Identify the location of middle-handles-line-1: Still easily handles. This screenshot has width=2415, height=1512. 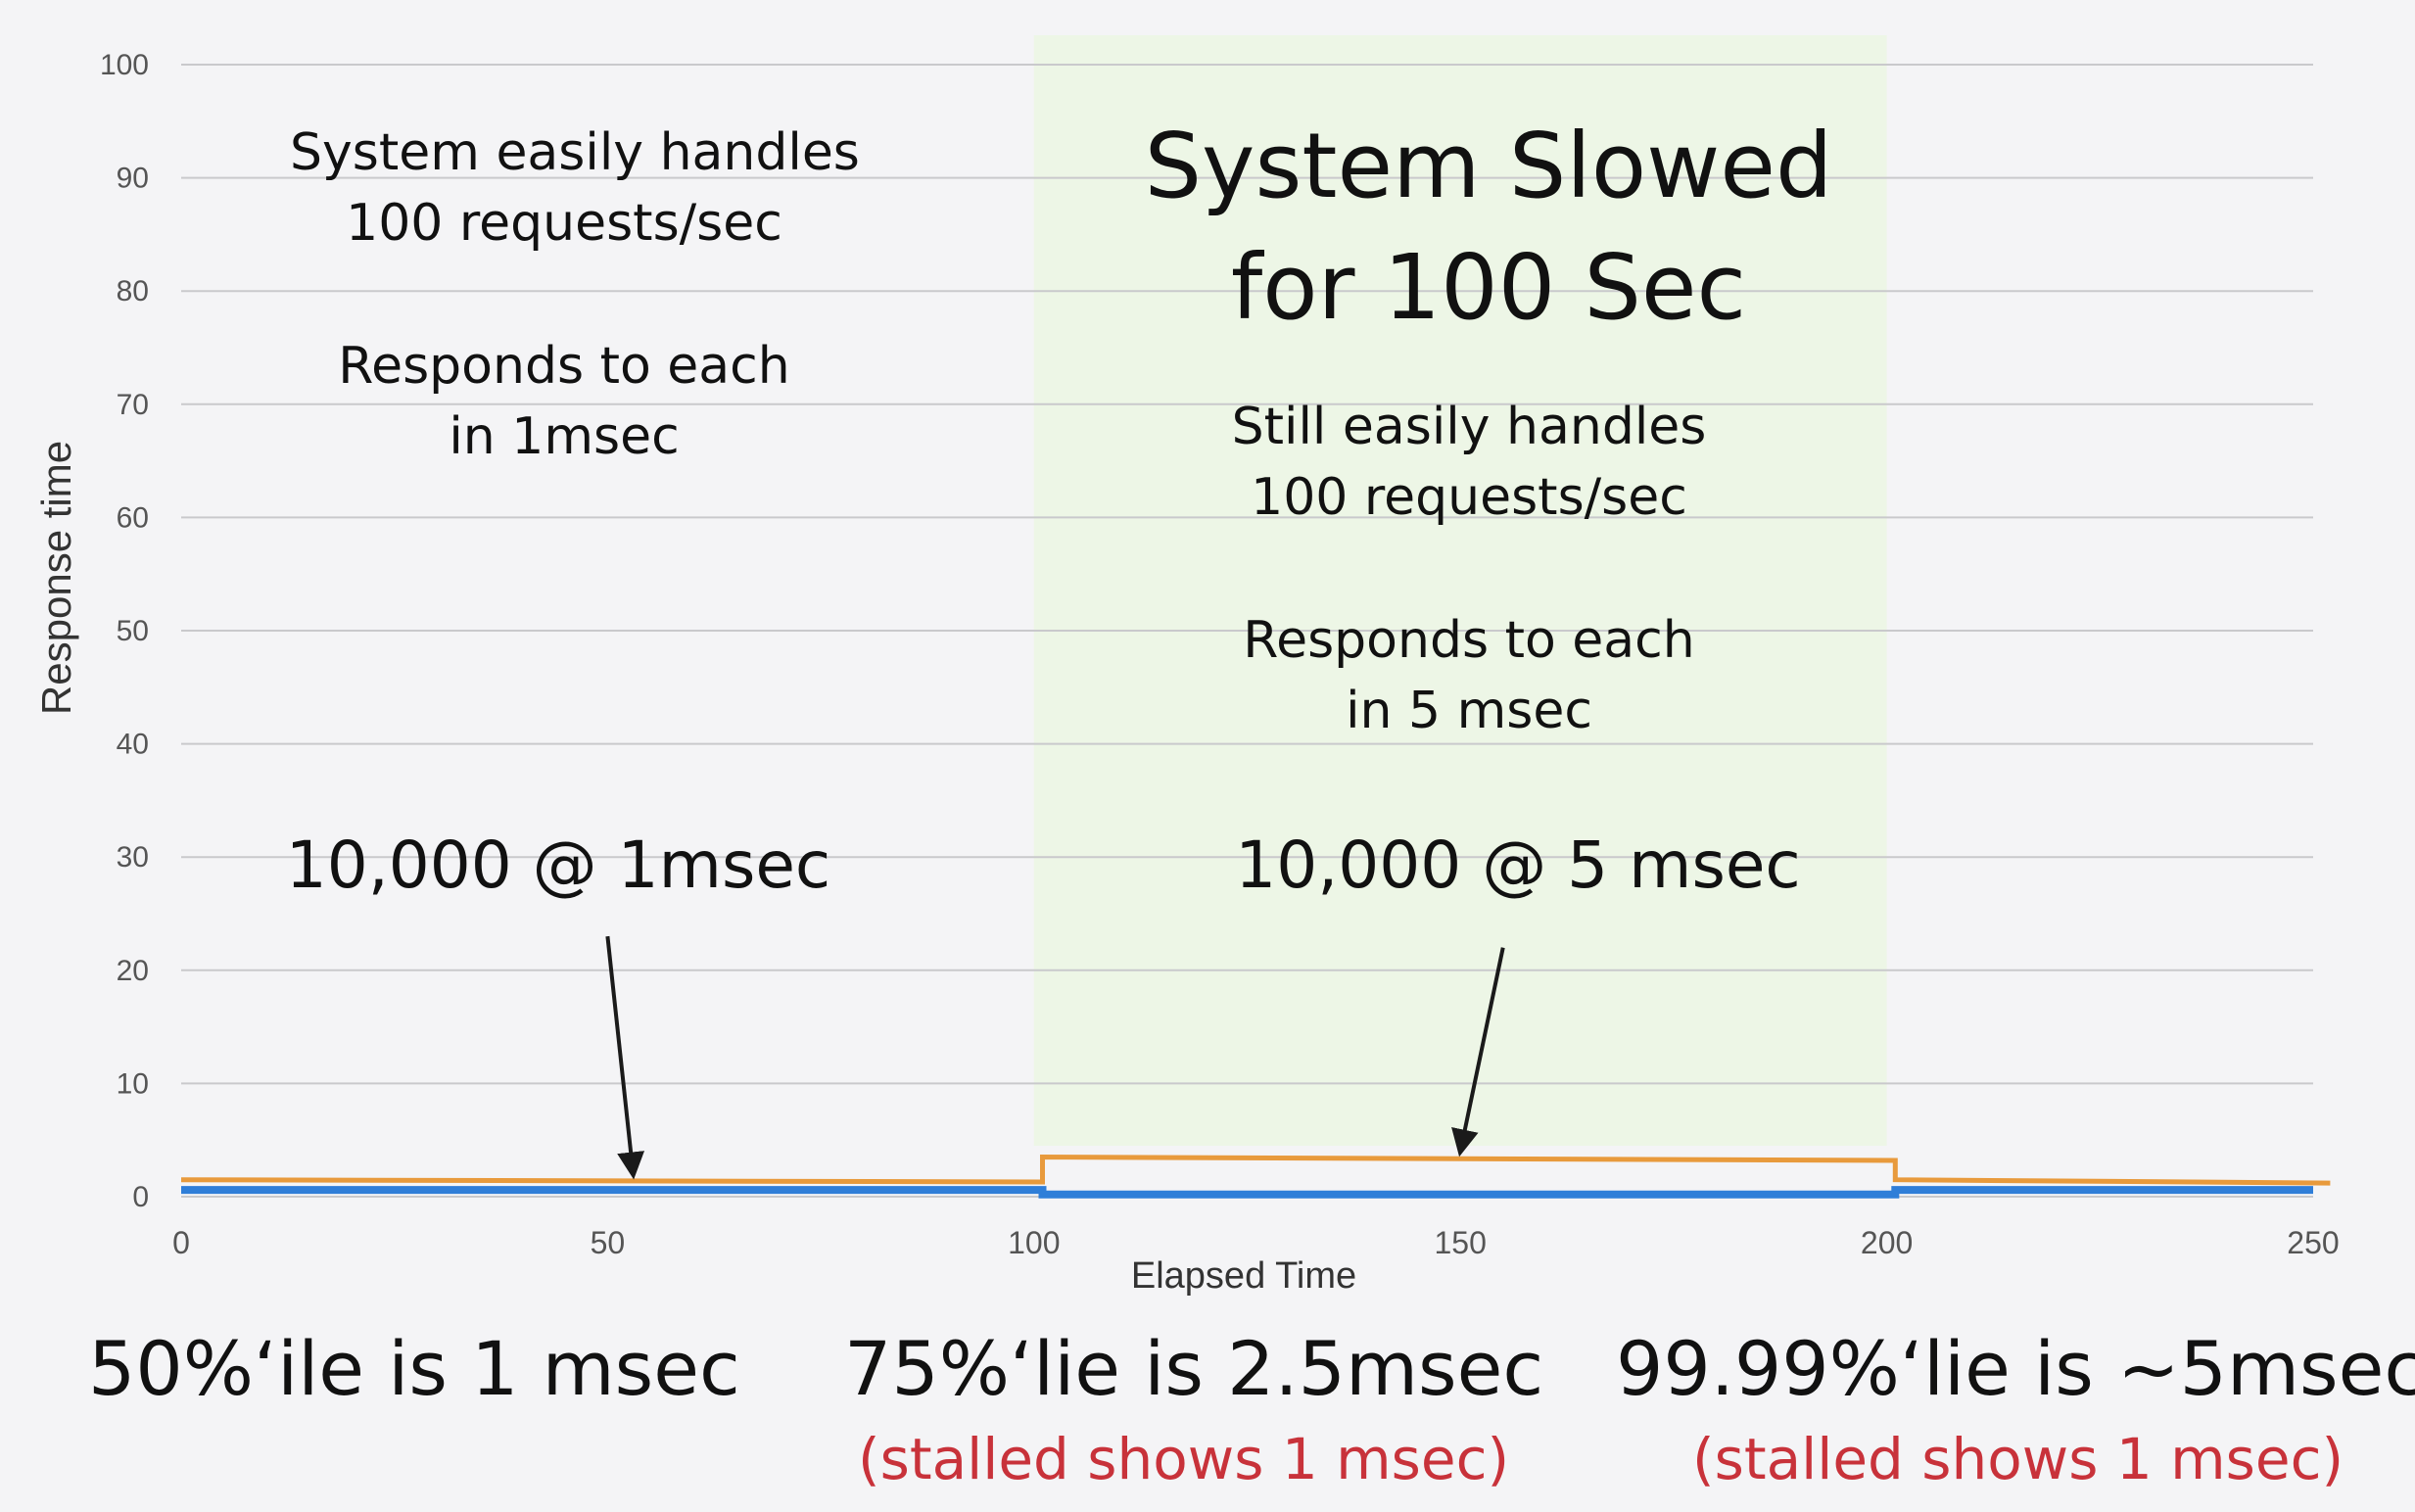
(1469, 427).